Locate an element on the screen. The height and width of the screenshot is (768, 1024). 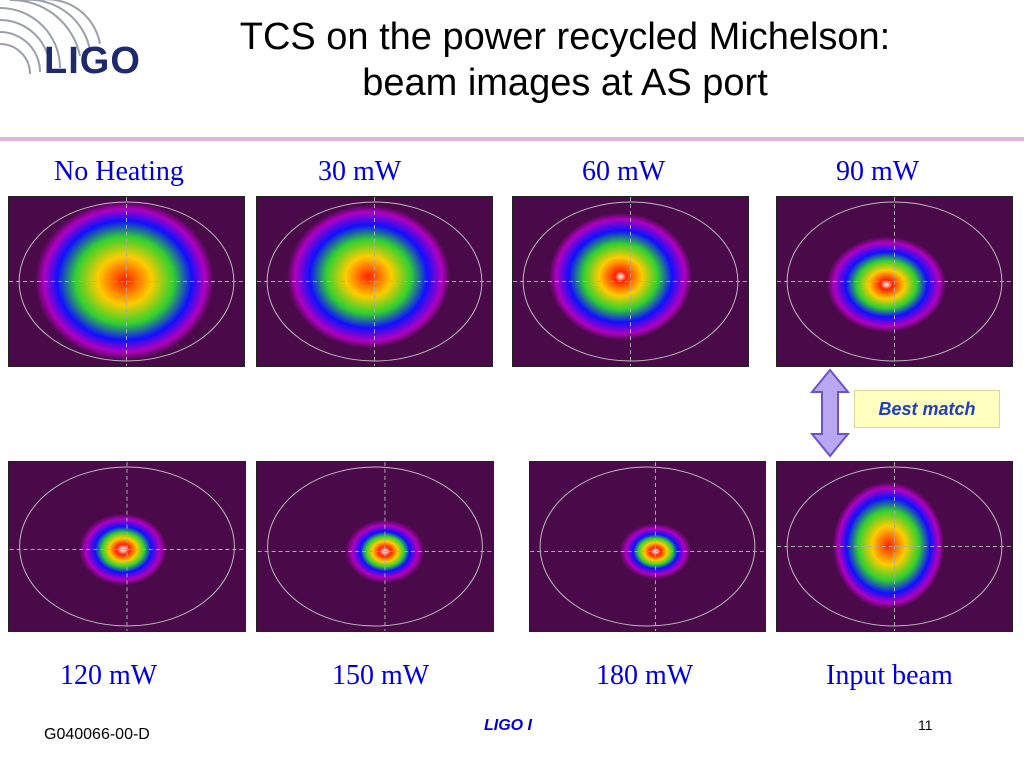
beam-image-no-heating is located at coordinates (126, 281).